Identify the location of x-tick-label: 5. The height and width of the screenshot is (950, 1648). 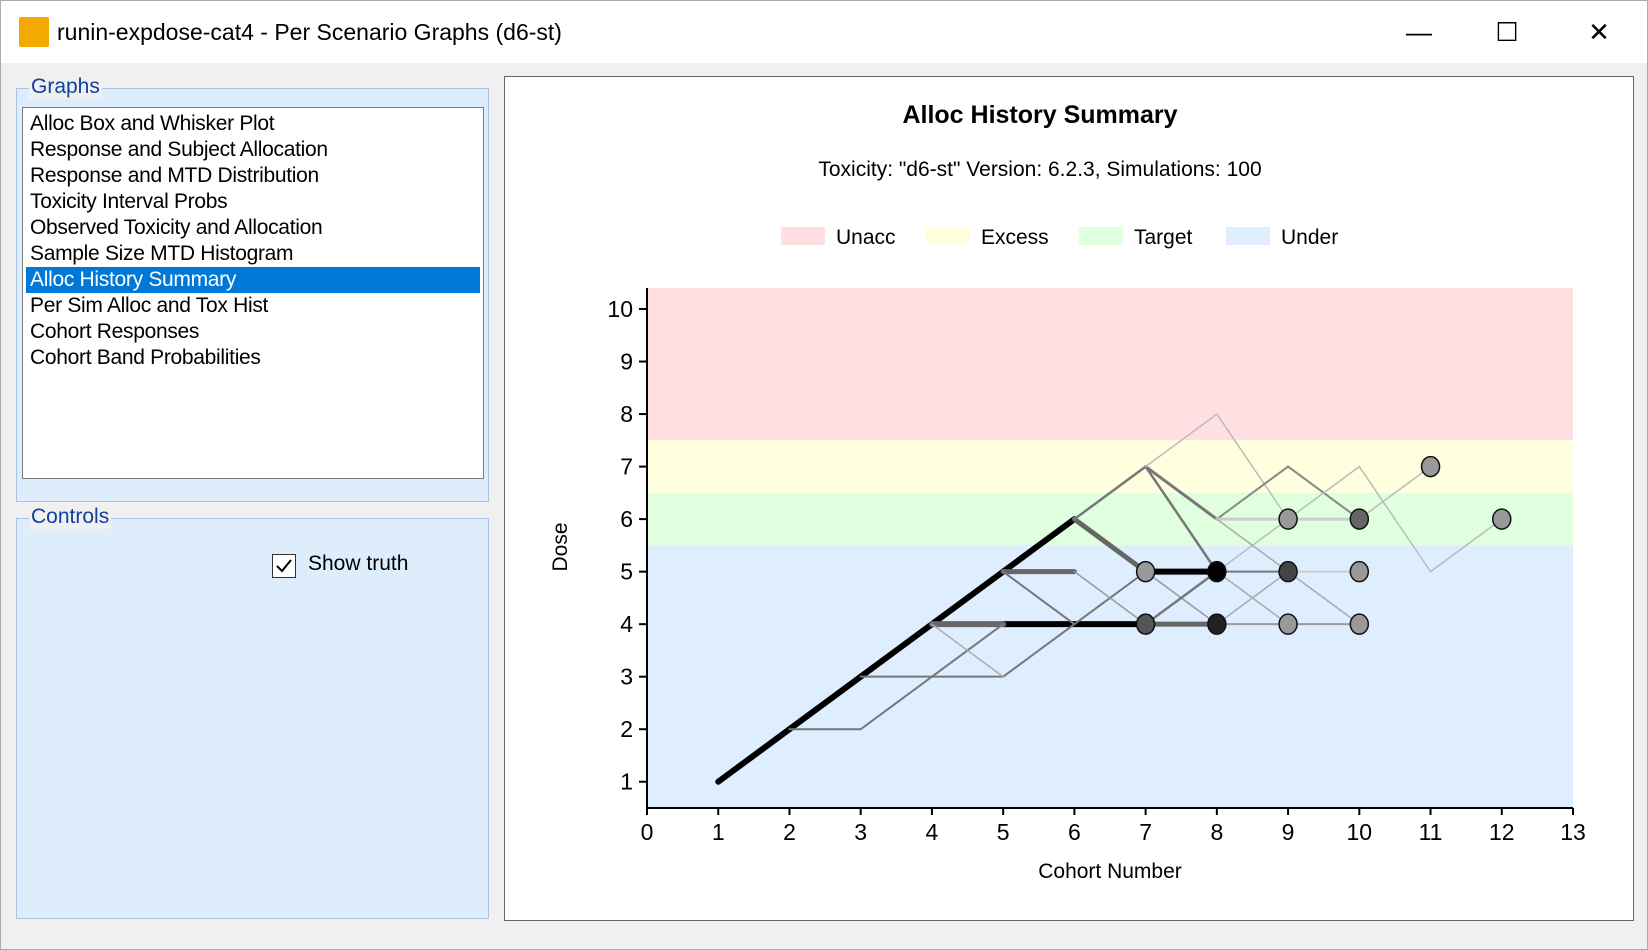
(1003, 832).